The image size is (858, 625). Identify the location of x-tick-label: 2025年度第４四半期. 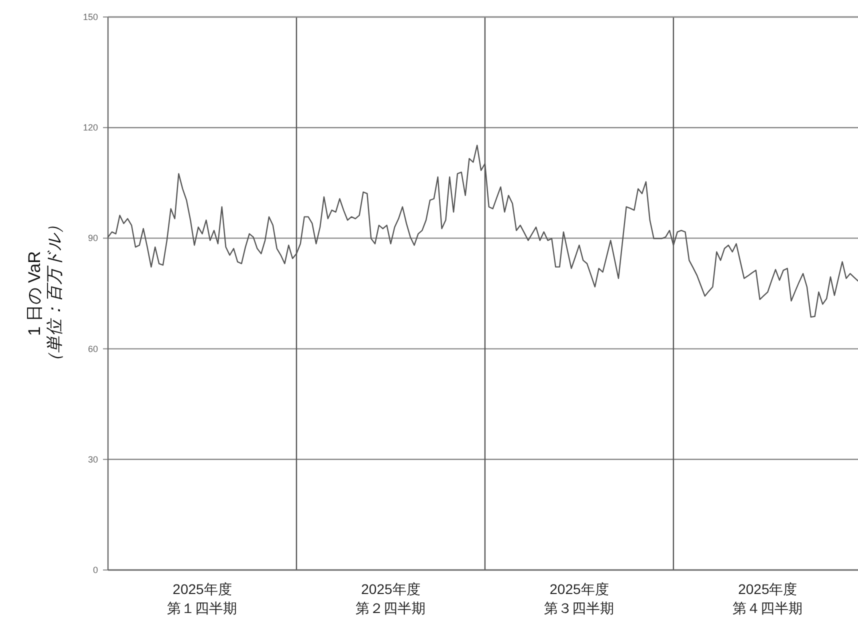
(767, 598).